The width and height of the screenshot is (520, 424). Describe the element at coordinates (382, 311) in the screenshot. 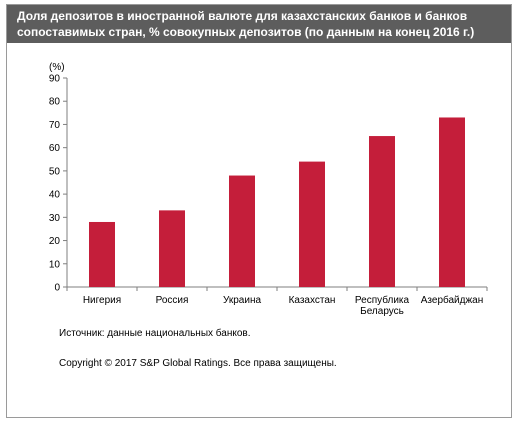

I see `x-tick-label: Беларусь` at that location.